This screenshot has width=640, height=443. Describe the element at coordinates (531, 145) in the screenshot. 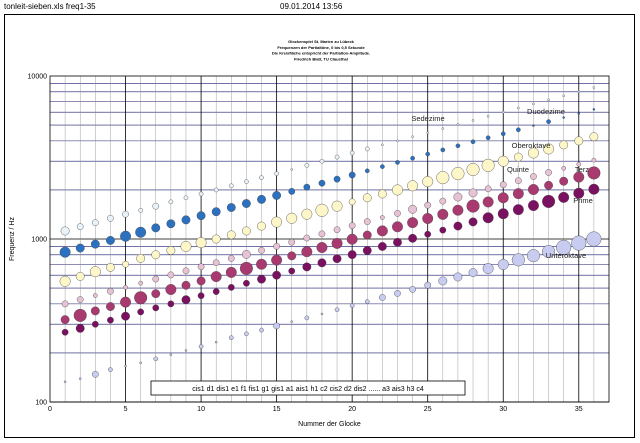

I see `series-label: Oberoktave` at that location.